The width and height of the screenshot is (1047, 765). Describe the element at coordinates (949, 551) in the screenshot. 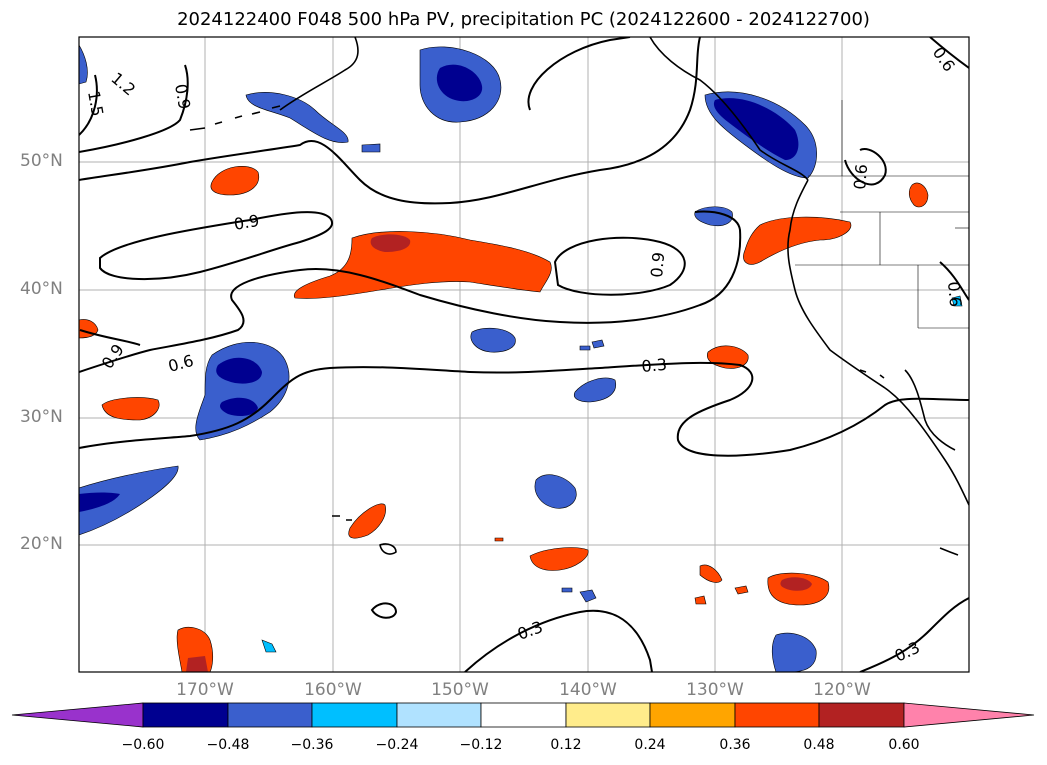

I see `coast-mexico-south` at that location.